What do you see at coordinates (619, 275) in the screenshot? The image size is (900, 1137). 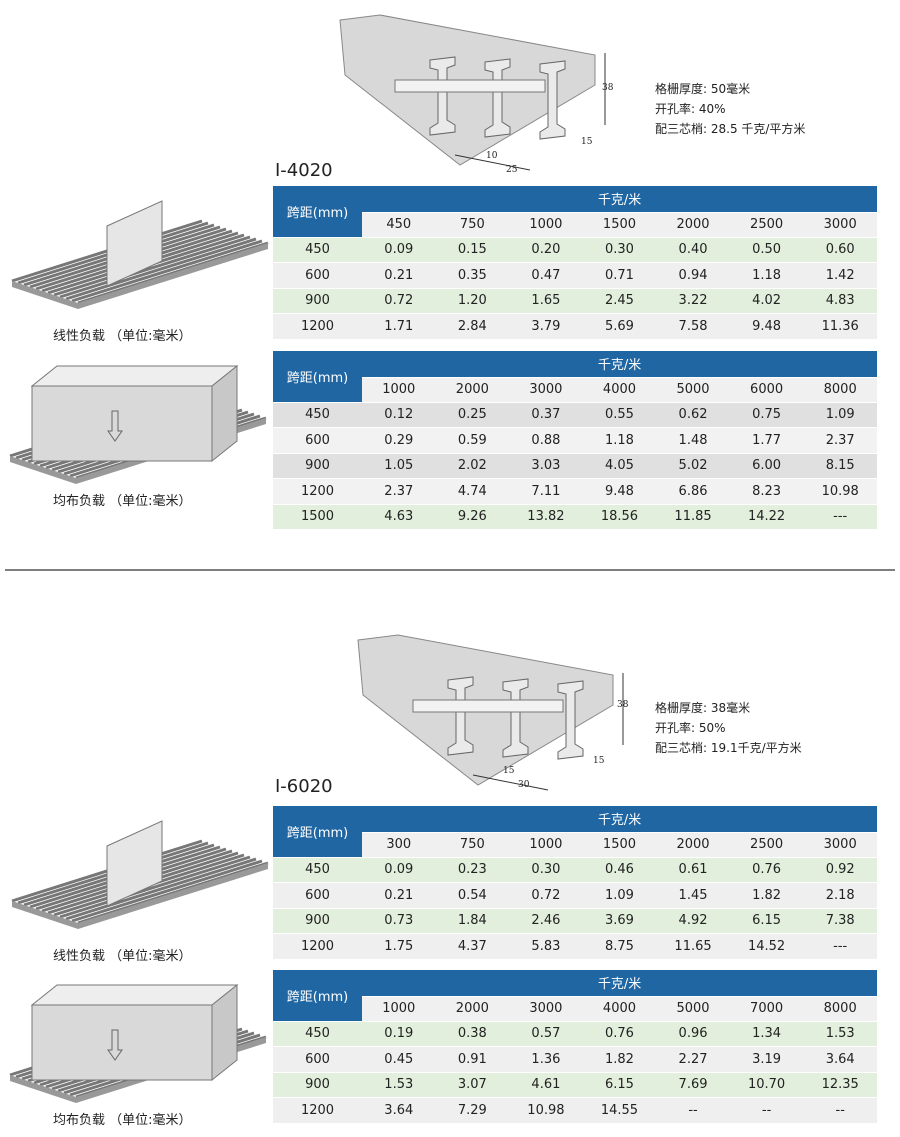 I see `cell: 0.71` at bounding box center [619, 275].